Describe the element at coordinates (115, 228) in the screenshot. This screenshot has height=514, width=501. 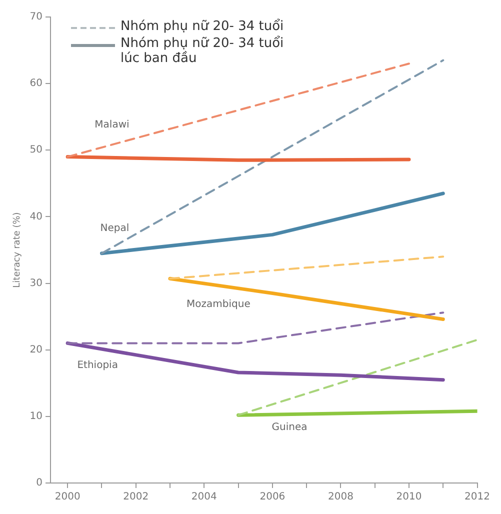
I see `annotation: Nepal` at that location.